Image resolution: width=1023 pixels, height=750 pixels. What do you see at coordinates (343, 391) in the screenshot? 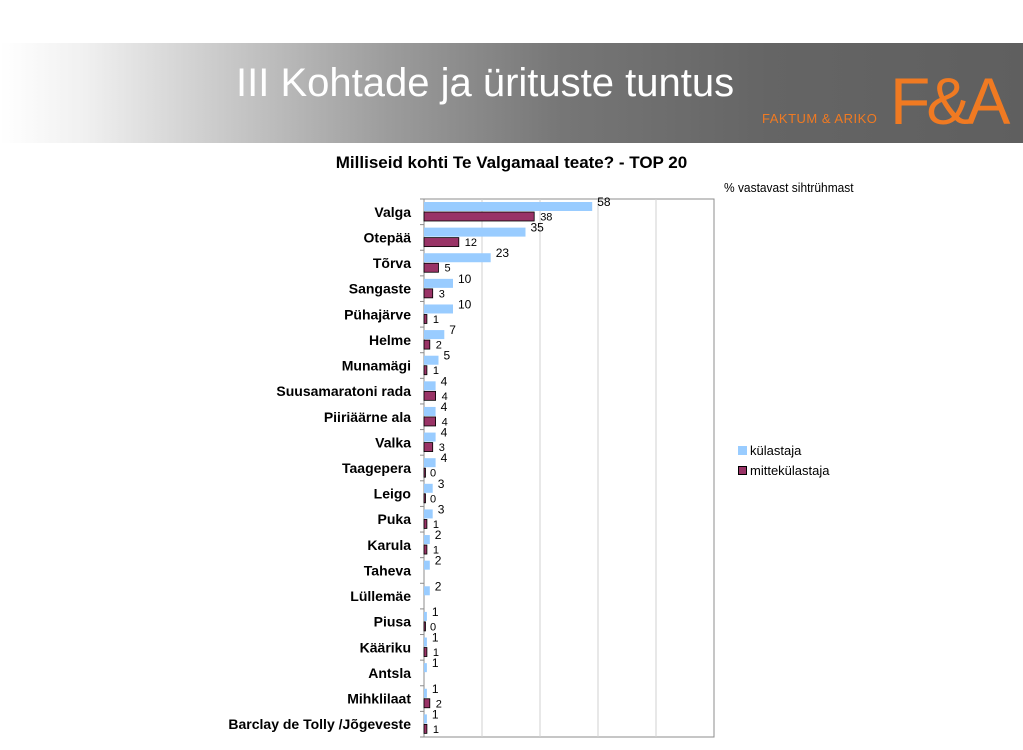
I see `category-label: Suusamaratoni rada` at bounding box center [343, 391].